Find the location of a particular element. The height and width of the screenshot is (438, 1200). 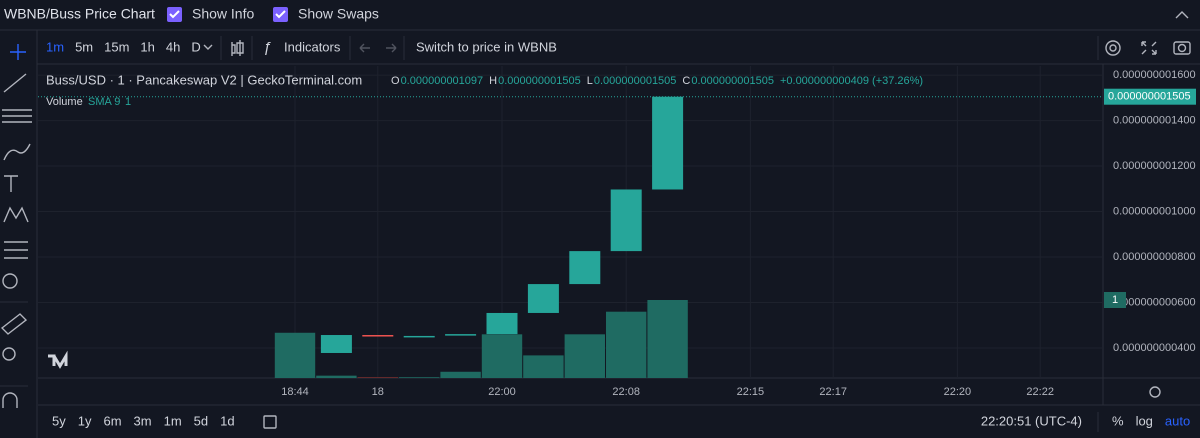

y-tick-label: 0.000000001200 is located at coordinates (1154, 166).